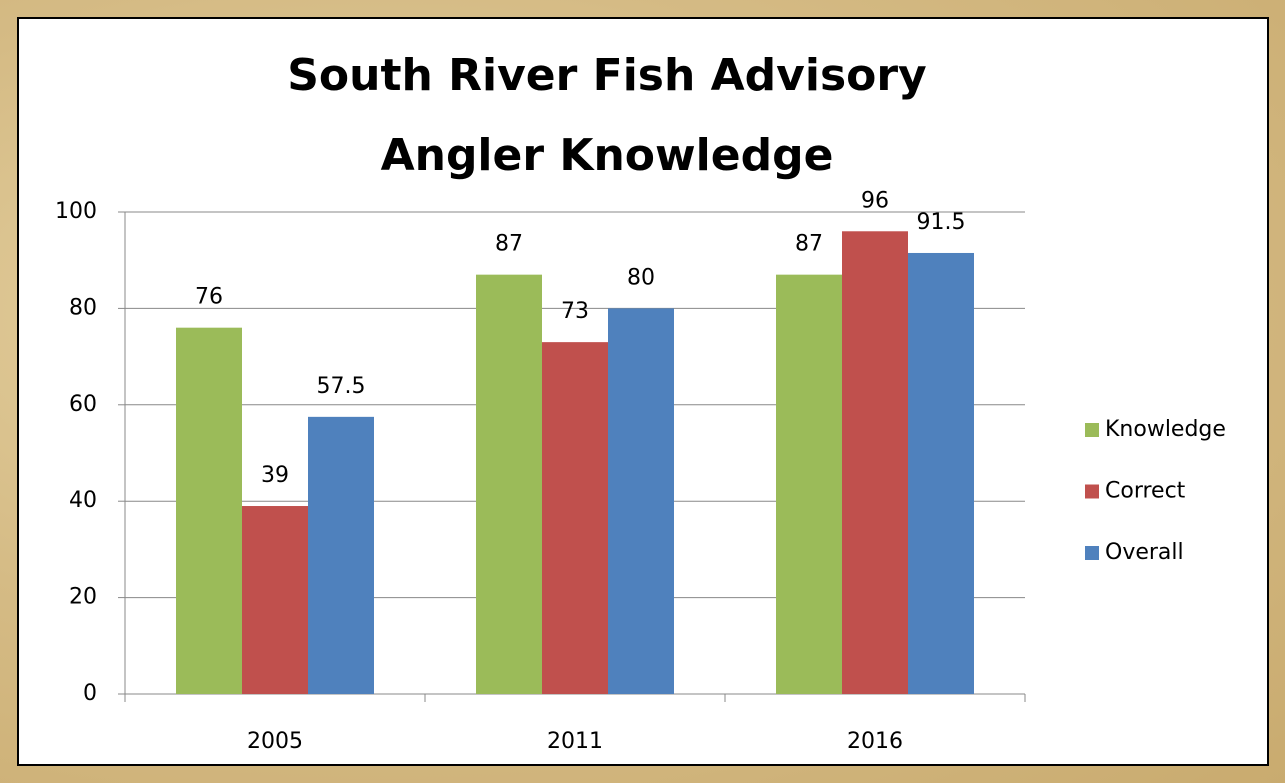  I want to click on y-tick-label: 60, so click(83, 404).